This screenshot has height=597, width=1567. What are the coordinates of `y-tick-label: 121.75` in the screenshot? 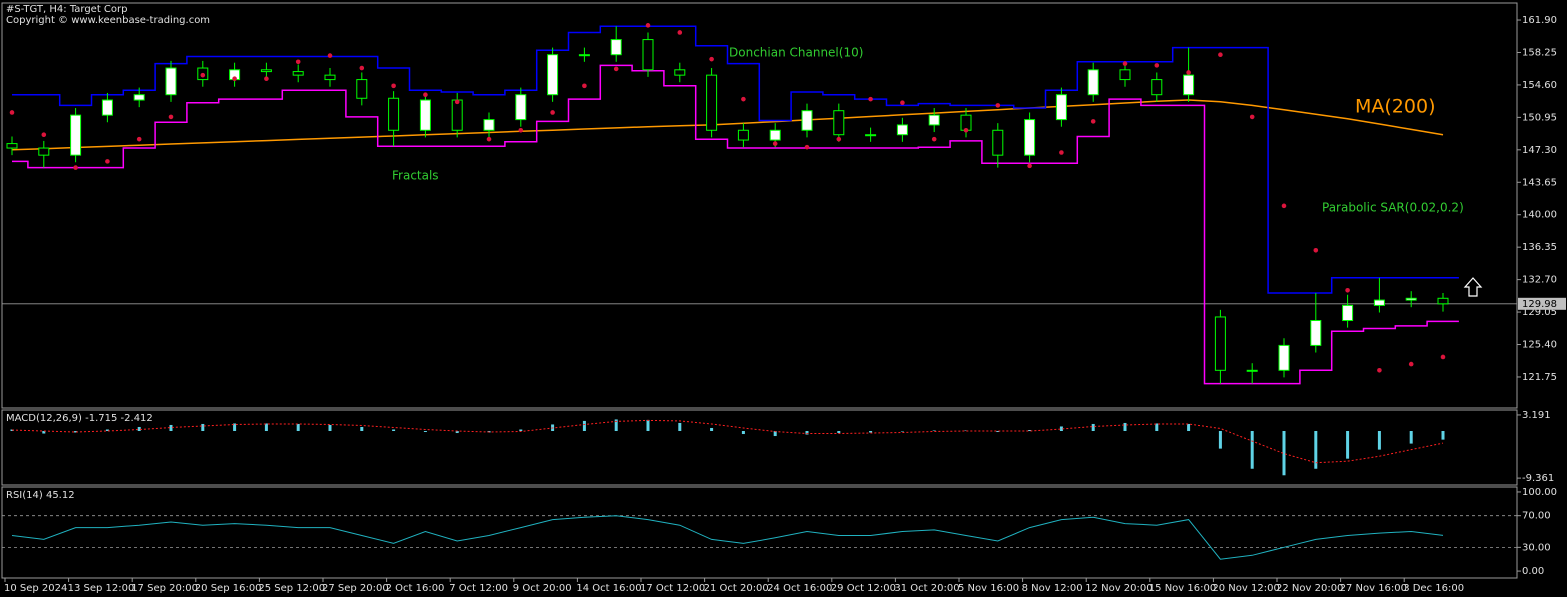 It's located at (1539, 377).